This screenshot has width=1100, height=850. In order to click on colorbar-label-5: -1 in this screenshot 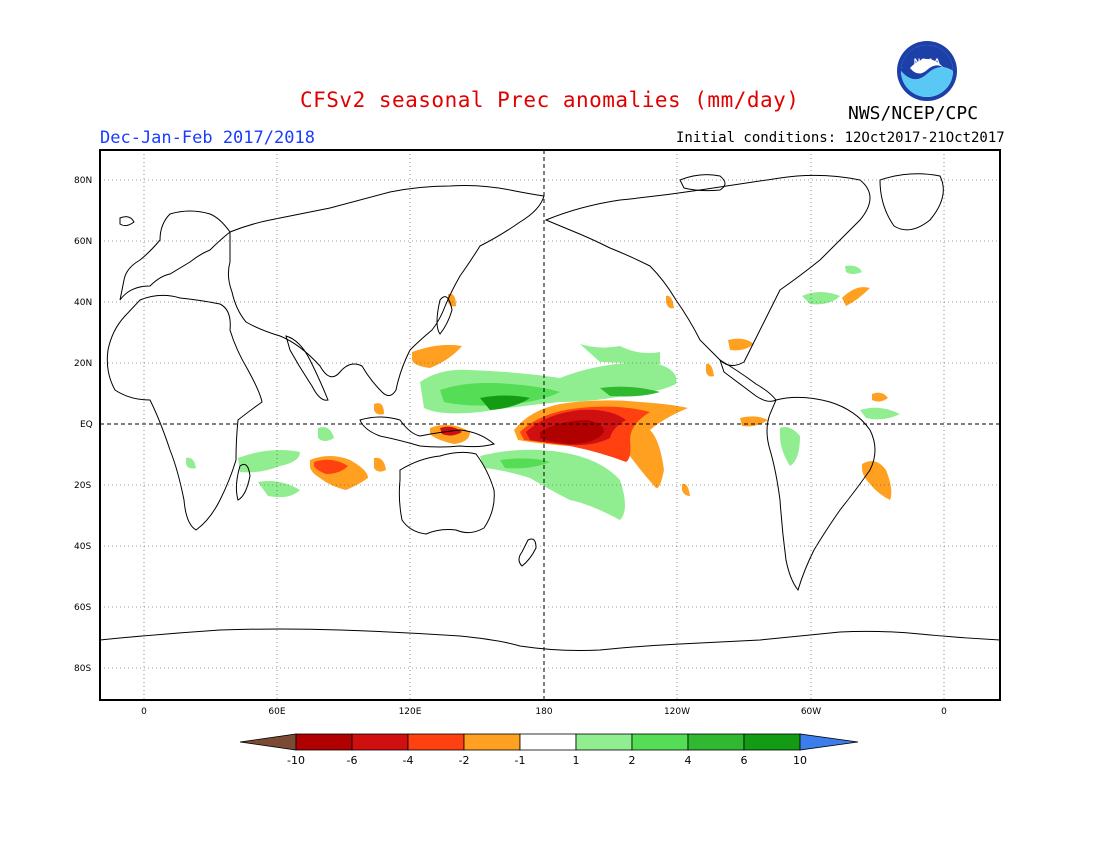, I will do `click(520, 760)`.